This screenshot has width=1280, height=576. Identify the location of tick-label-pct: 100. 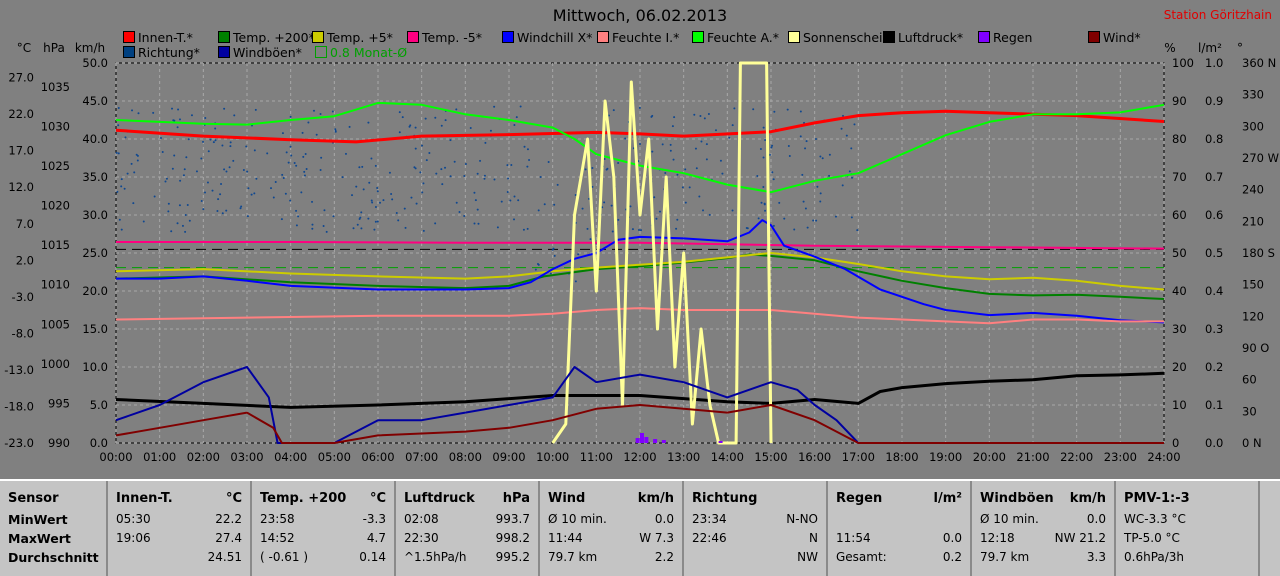
(1183, 63).